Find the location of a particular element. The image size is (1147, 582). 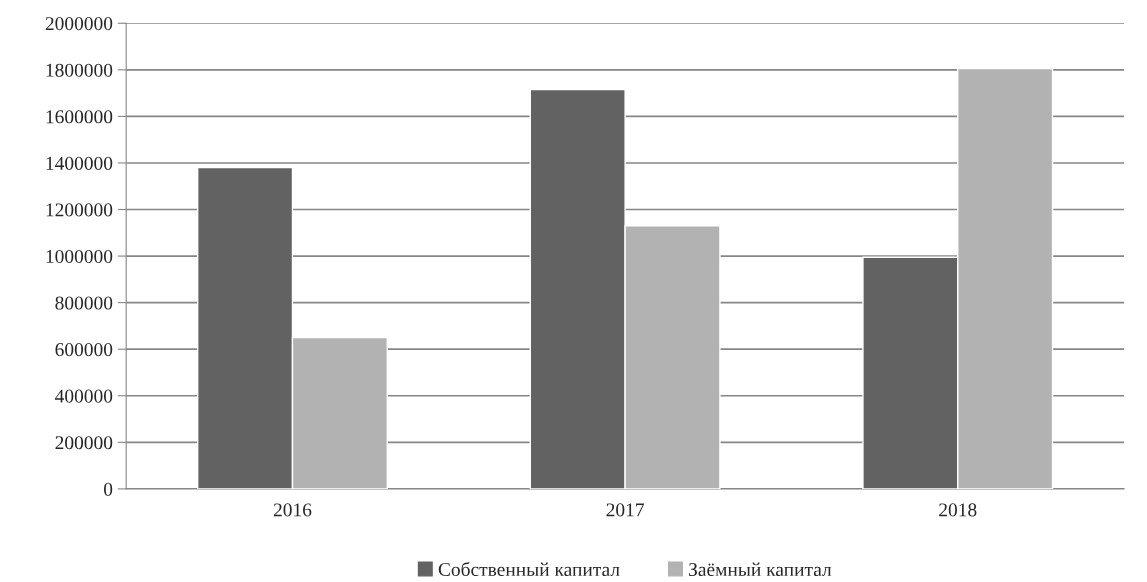

y-tick-label: 2000000 is located at coordinates (79, 24).